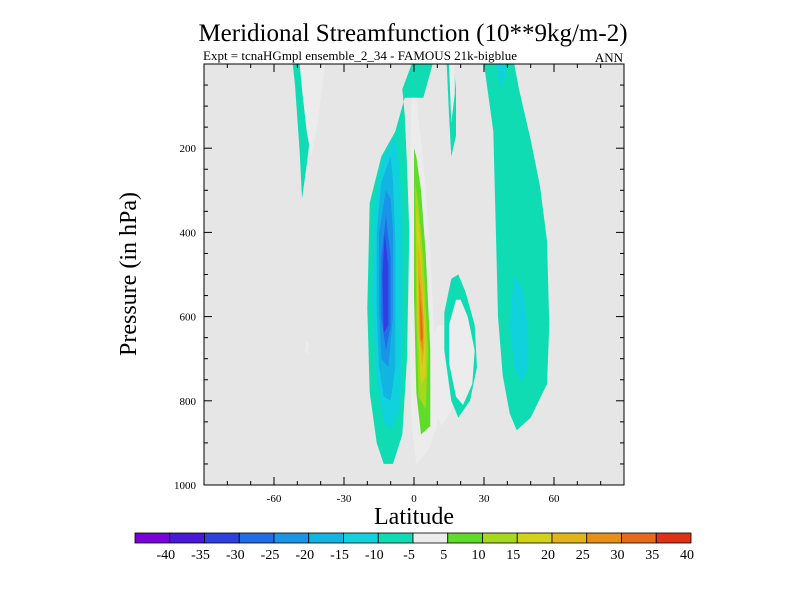  What do you see at coordinates (652, 555) in the screenshot?
I see `colorbar-label: 35` at bounding box center [652, 555].